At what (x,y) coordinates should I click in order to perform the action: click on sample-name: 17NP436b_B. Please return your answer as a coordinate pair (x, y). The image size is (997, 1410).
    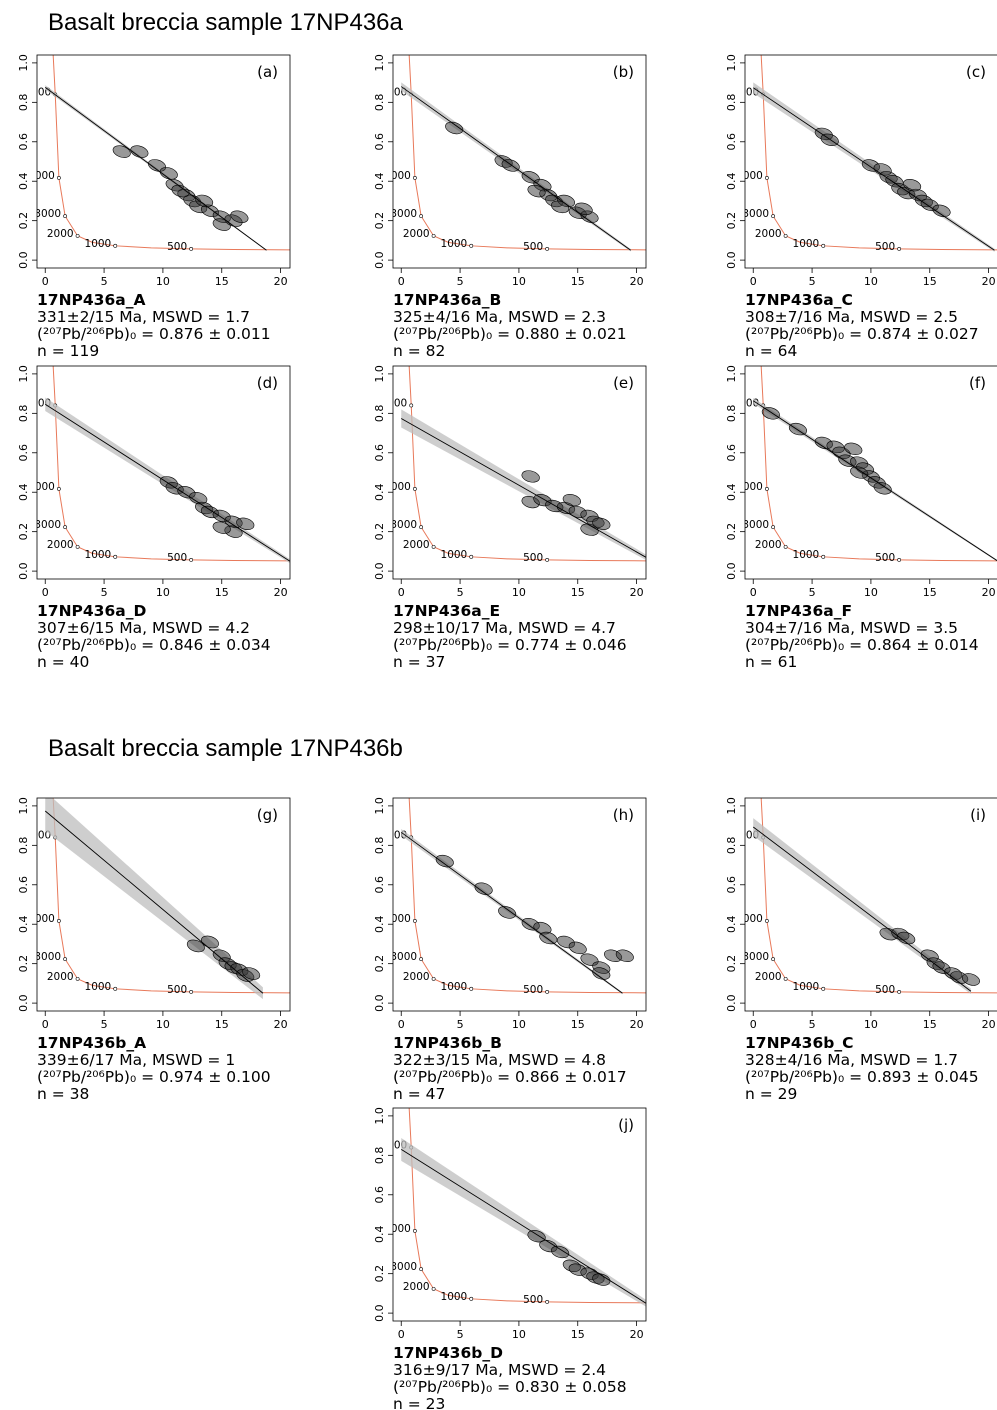
    Looking at the image, I should click on (447, 1043).